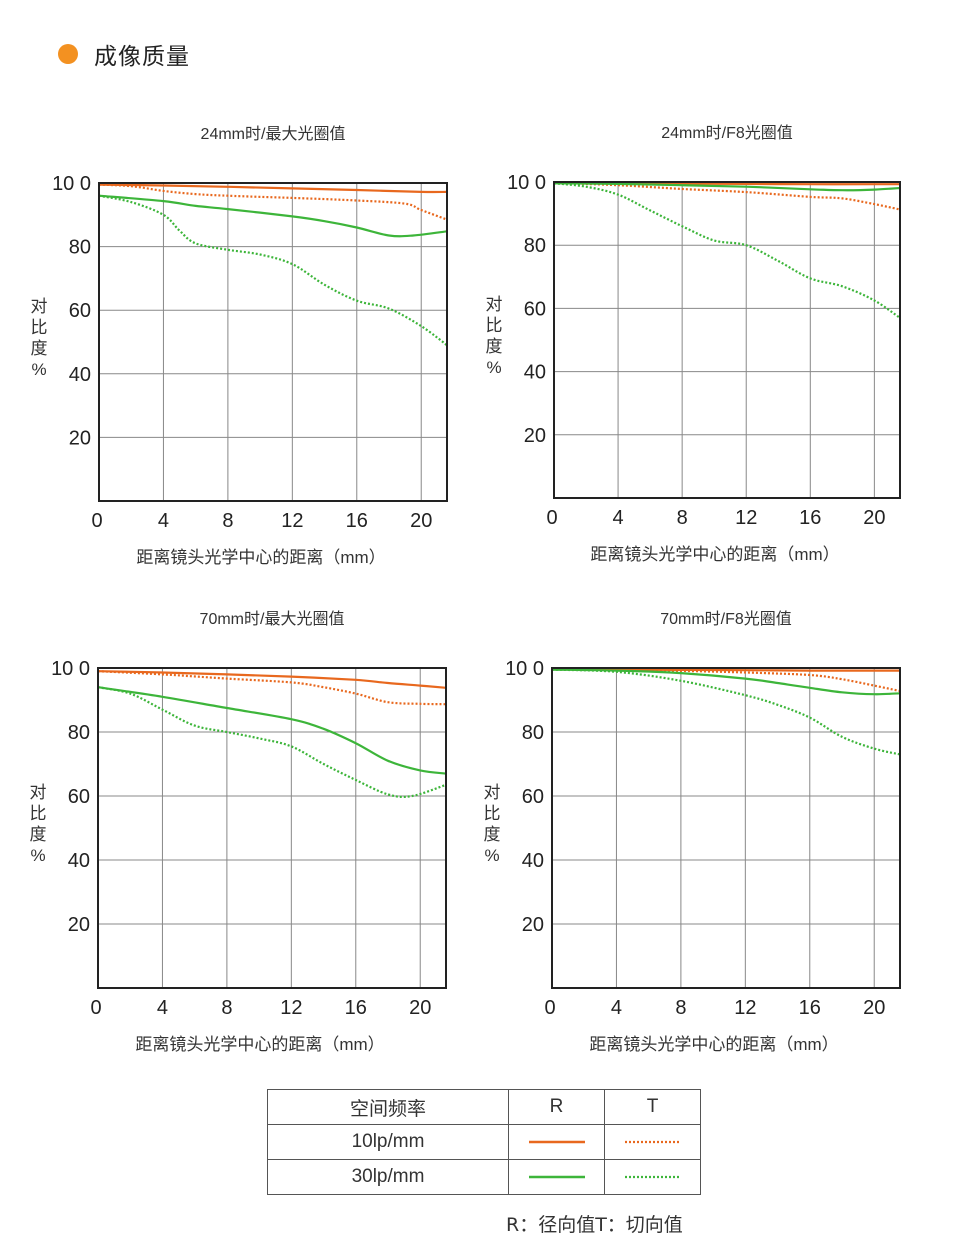 This screenshot has height=1250, width=960. What do you see at coordinates (388, 1177) in the screenshot?
I see `legend-label-30lp: 30lp/mm` at bounding box center [388, 1177].